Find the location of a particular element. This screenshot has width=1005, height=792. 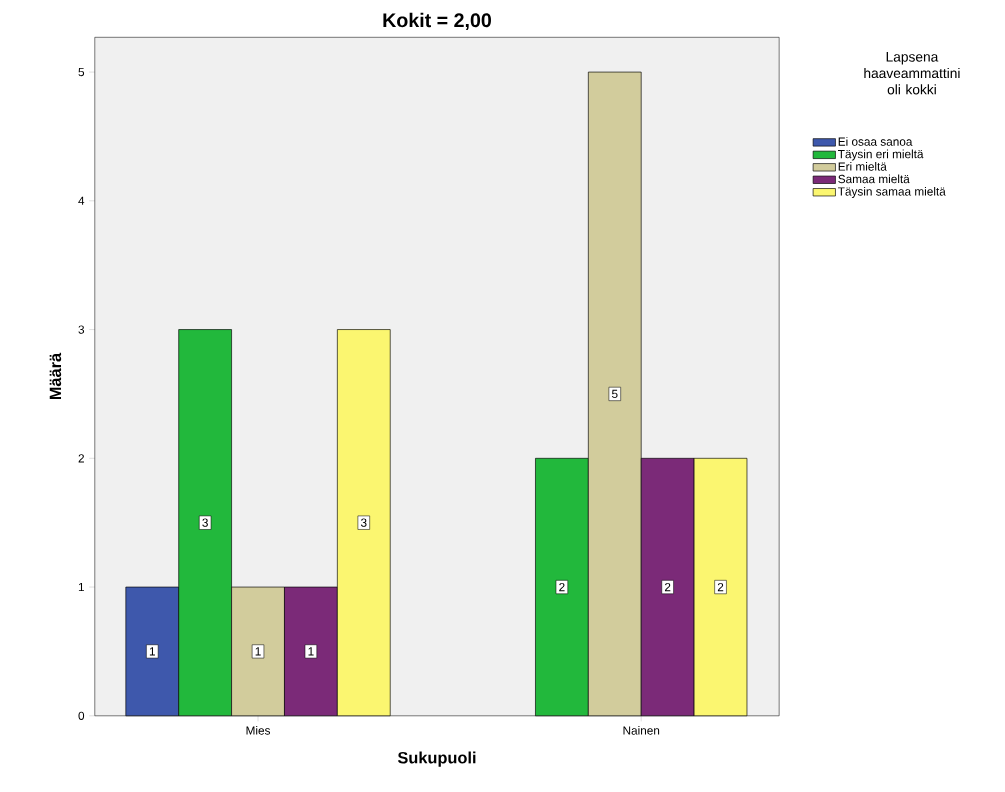

x-axis-title: Sukupuoli is located at coordinates (436, 759).